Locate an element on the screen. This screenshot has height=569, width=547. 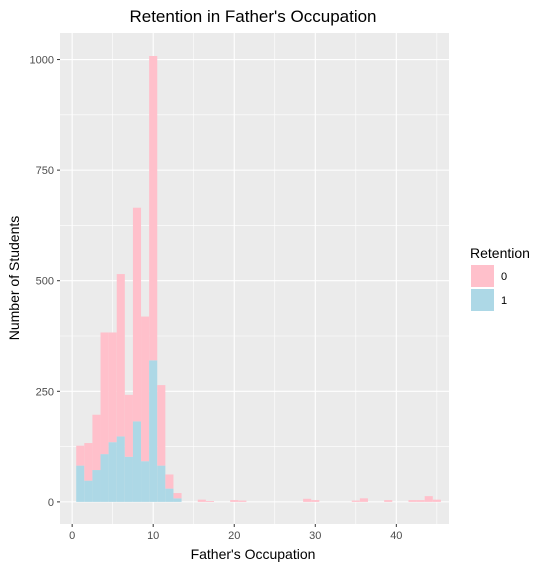
x-tick-label: 10 is located at coordinates (153, 536).